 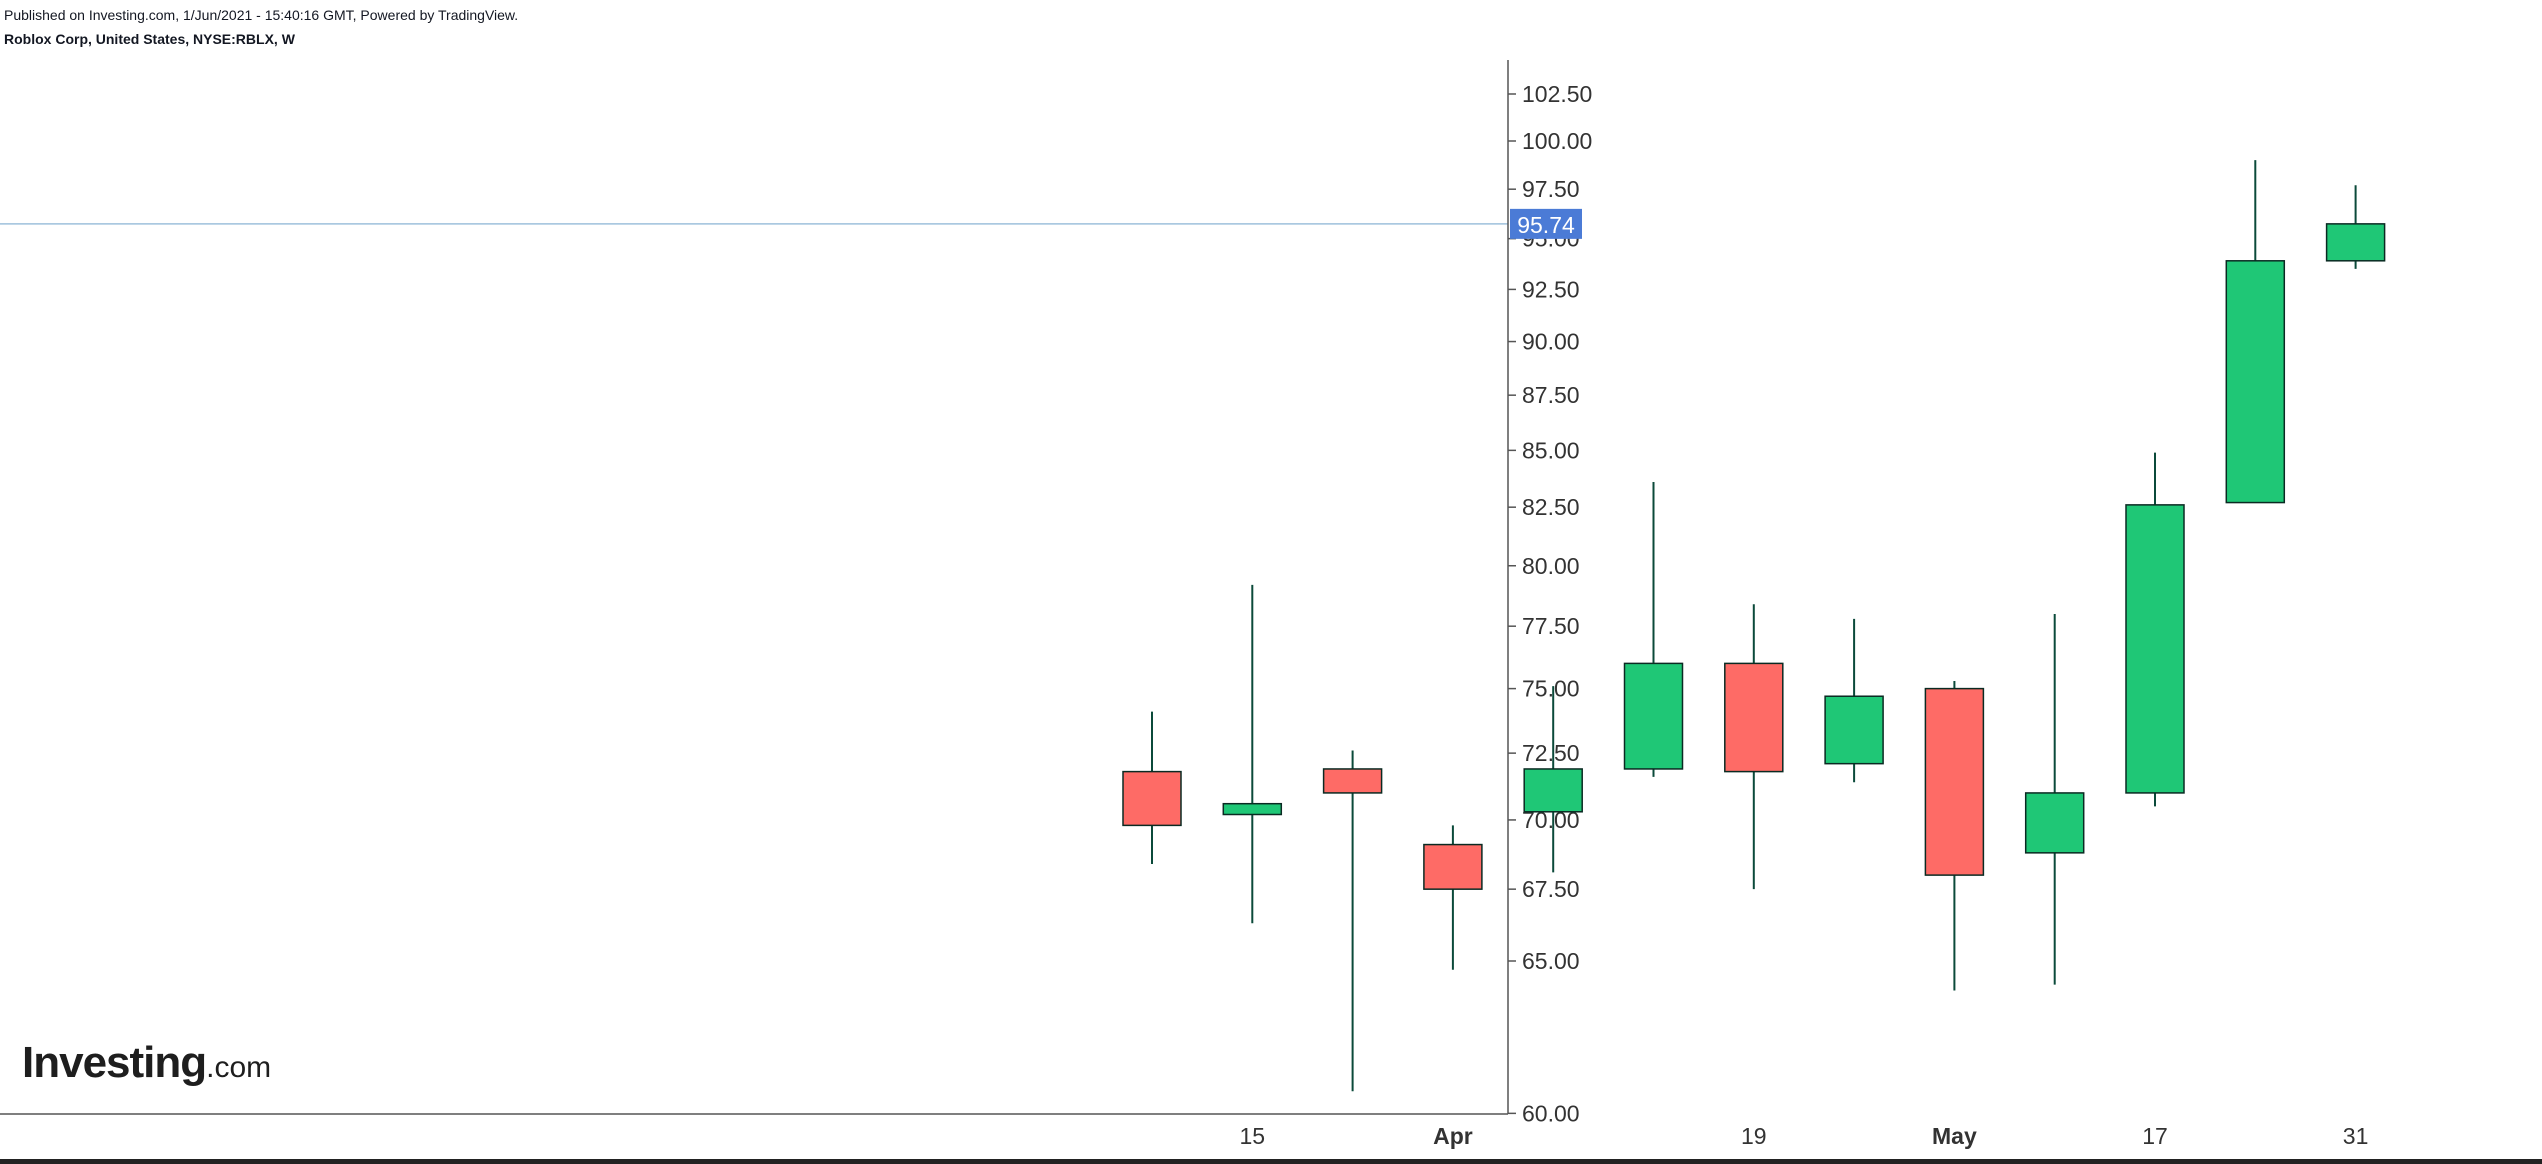 I want to click on investing-logo: Investing.com, so click(x=146, y=1063).